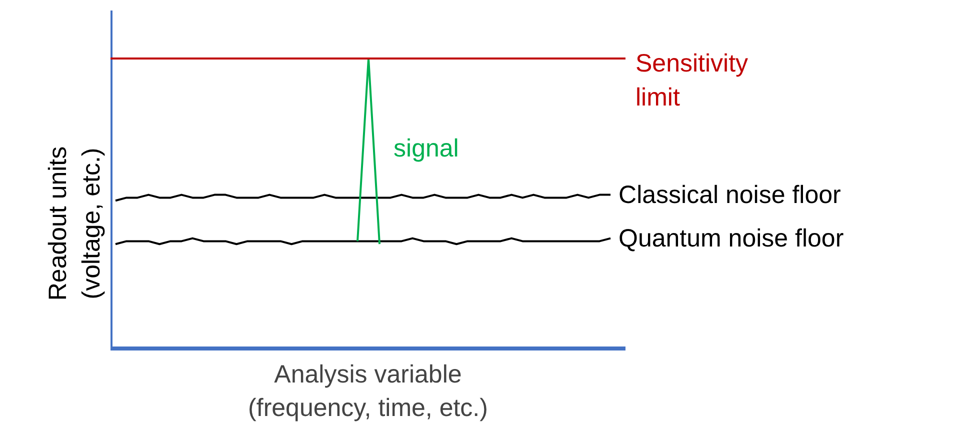 The image size is (955, 436). What do you see at coordinates (692, 81) in the screenshot?
I see `ref-line-label: Sensitivity limit` at bounding box center [692, 81].